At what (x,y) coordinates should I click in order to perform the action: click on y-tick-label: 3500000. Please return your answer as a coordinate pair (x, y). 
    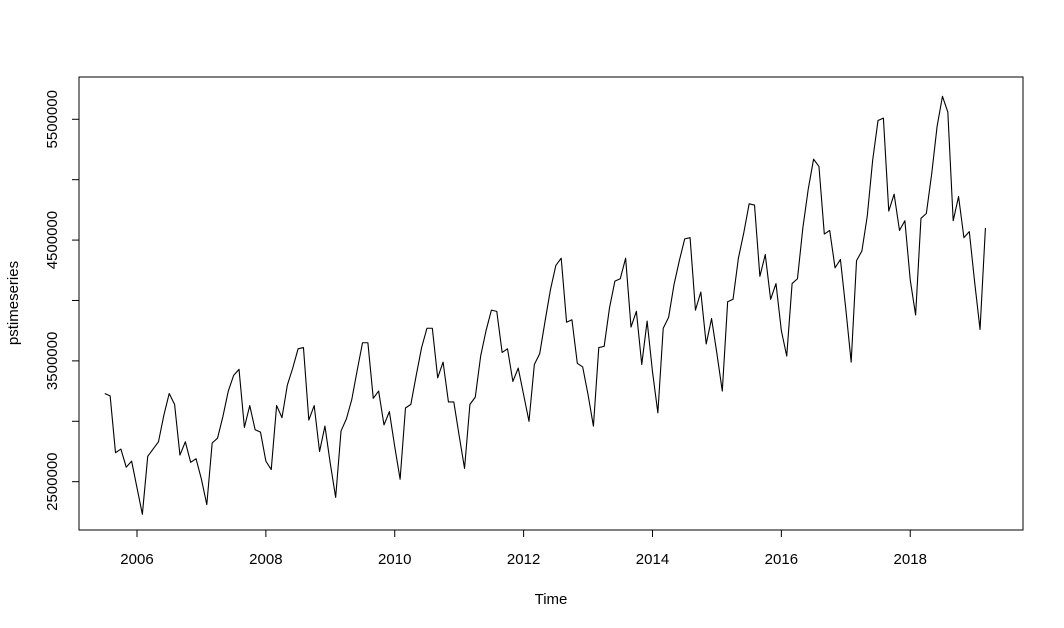
    Looking at the image, I should click on (52, 361).